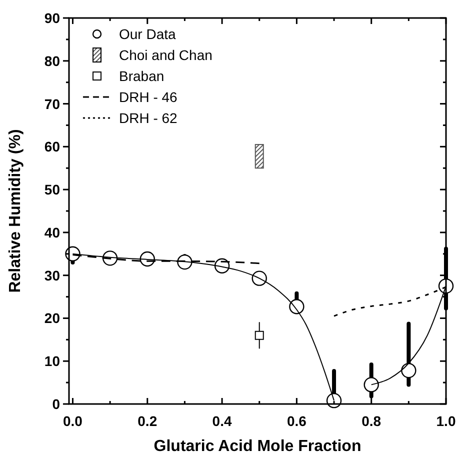 This screenshot has width=460, height=459. What do you see at coordinates (141, 76) in the screenshot?
I see `legend-label: Braban` at bounding box center [141, 76].